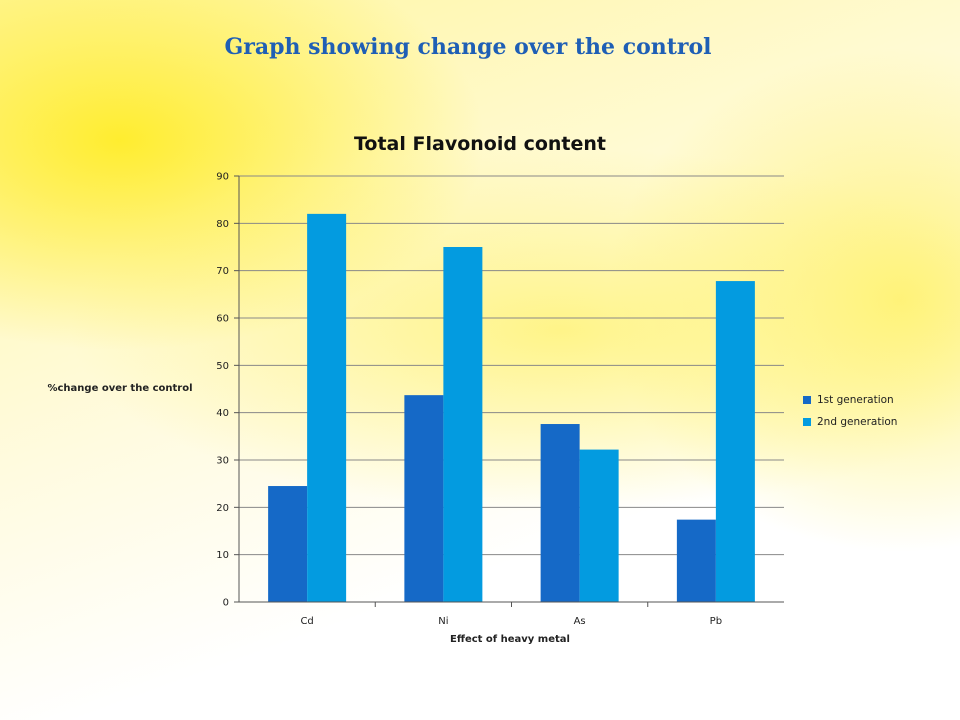  Describe the element at coordinates (222, 177) in the screenshot. I see `y-tick-label: 90` at that location.